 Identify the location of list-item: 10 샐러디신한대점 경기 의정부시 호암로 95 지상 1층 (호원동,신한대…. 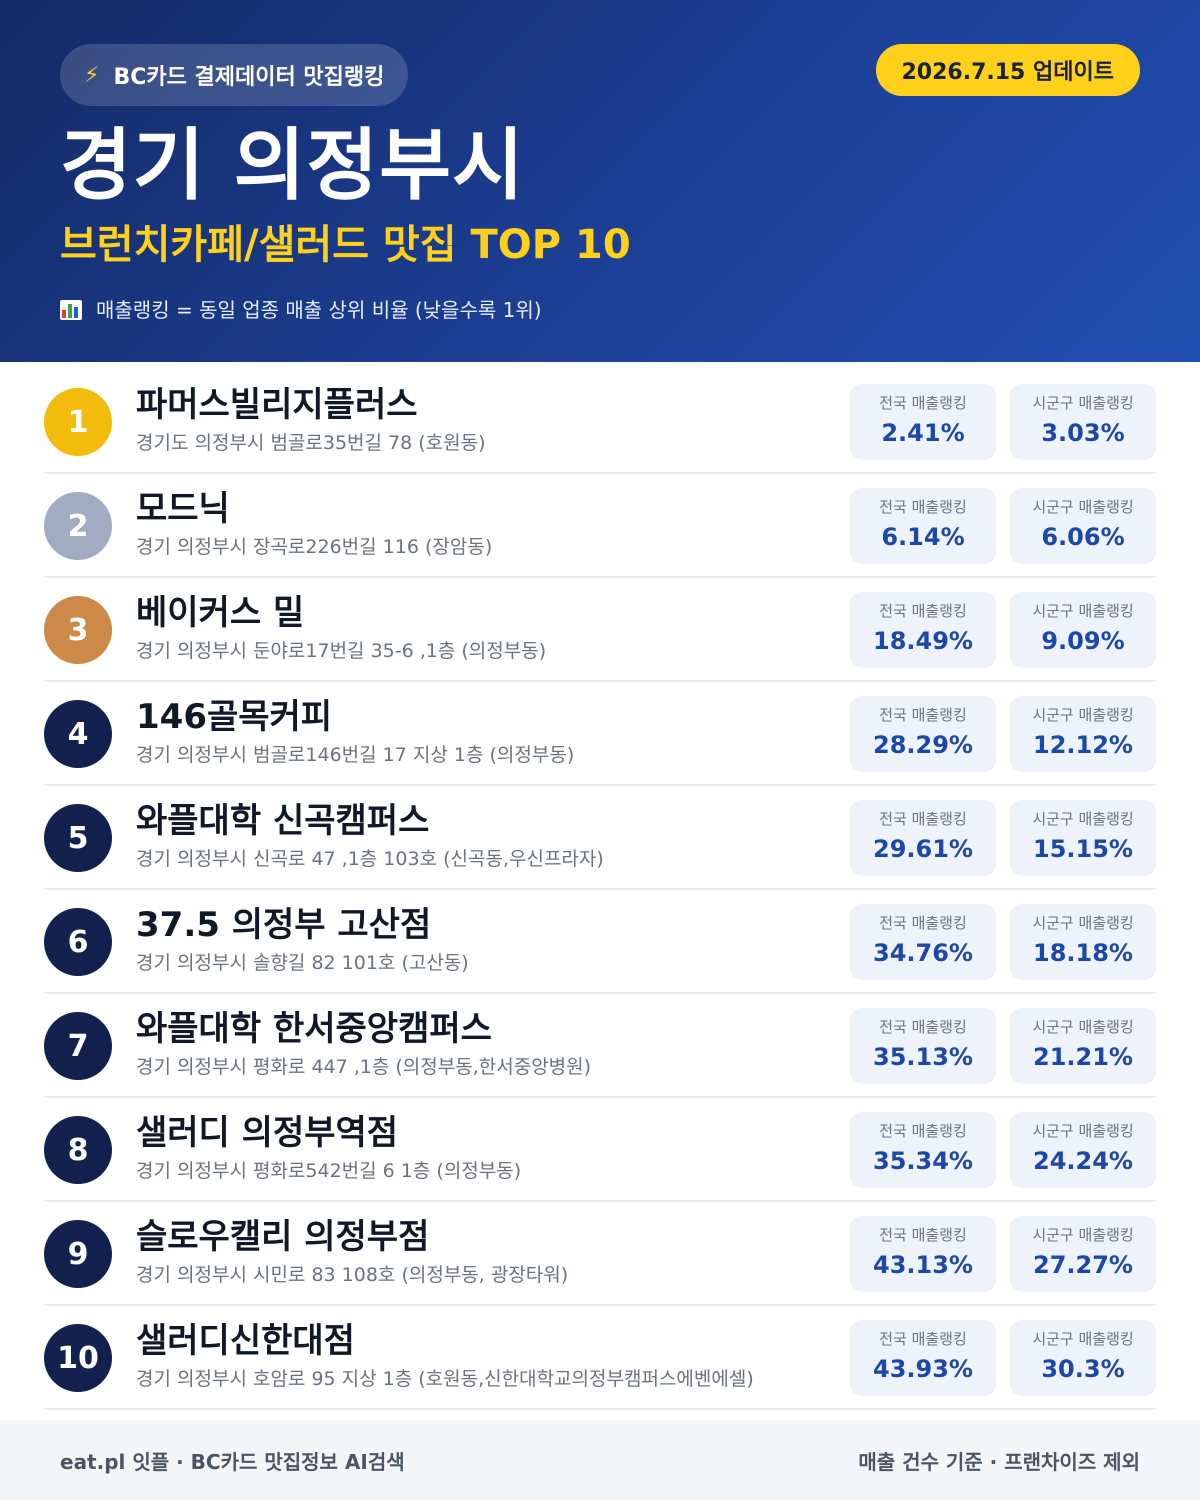
(600, 1358).